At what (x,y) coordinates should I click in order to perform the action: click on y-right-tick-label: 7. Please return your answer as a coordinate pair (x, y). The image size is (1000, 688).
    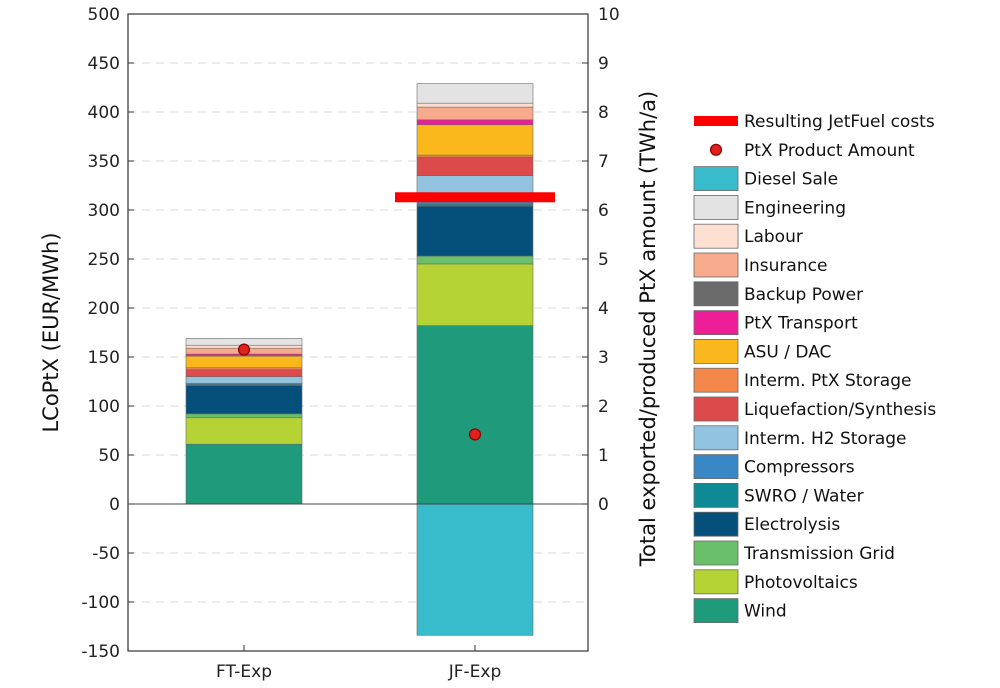
    Looking at the image, I should click on (603, 162).